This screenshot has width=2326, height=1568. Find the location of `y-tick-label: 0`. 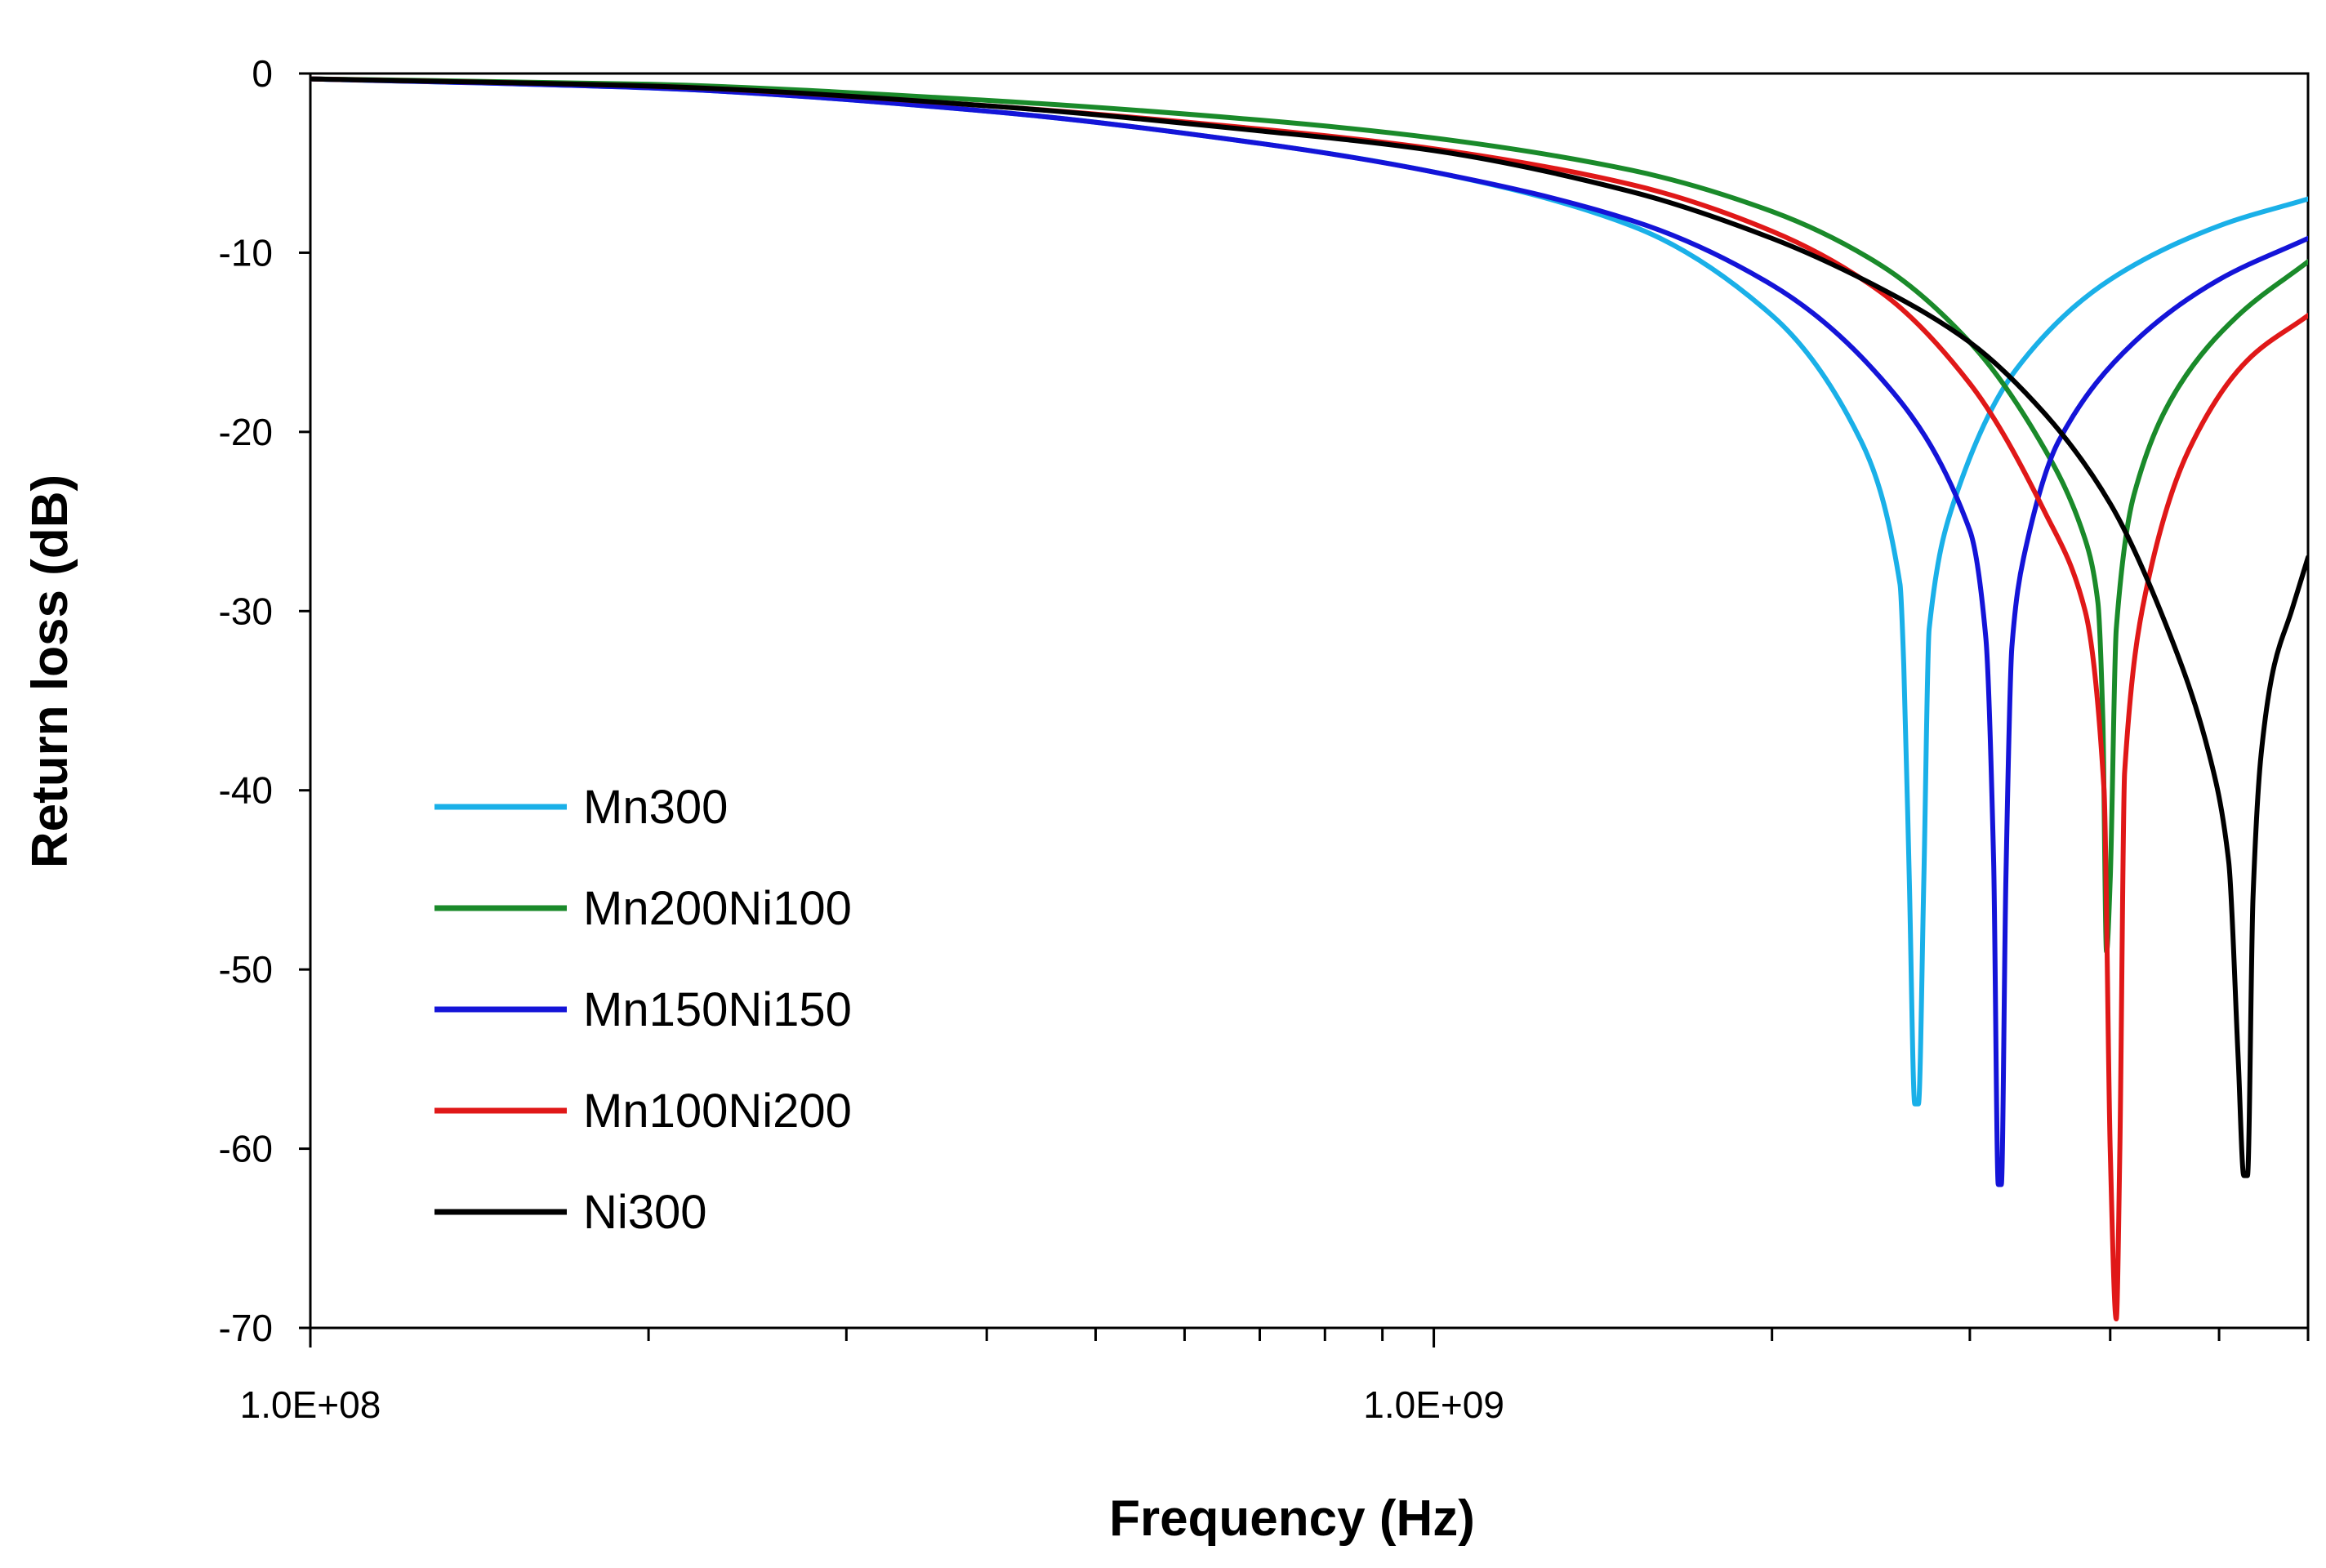

y-tick-label: 0 is located at coordinates (262, 73).